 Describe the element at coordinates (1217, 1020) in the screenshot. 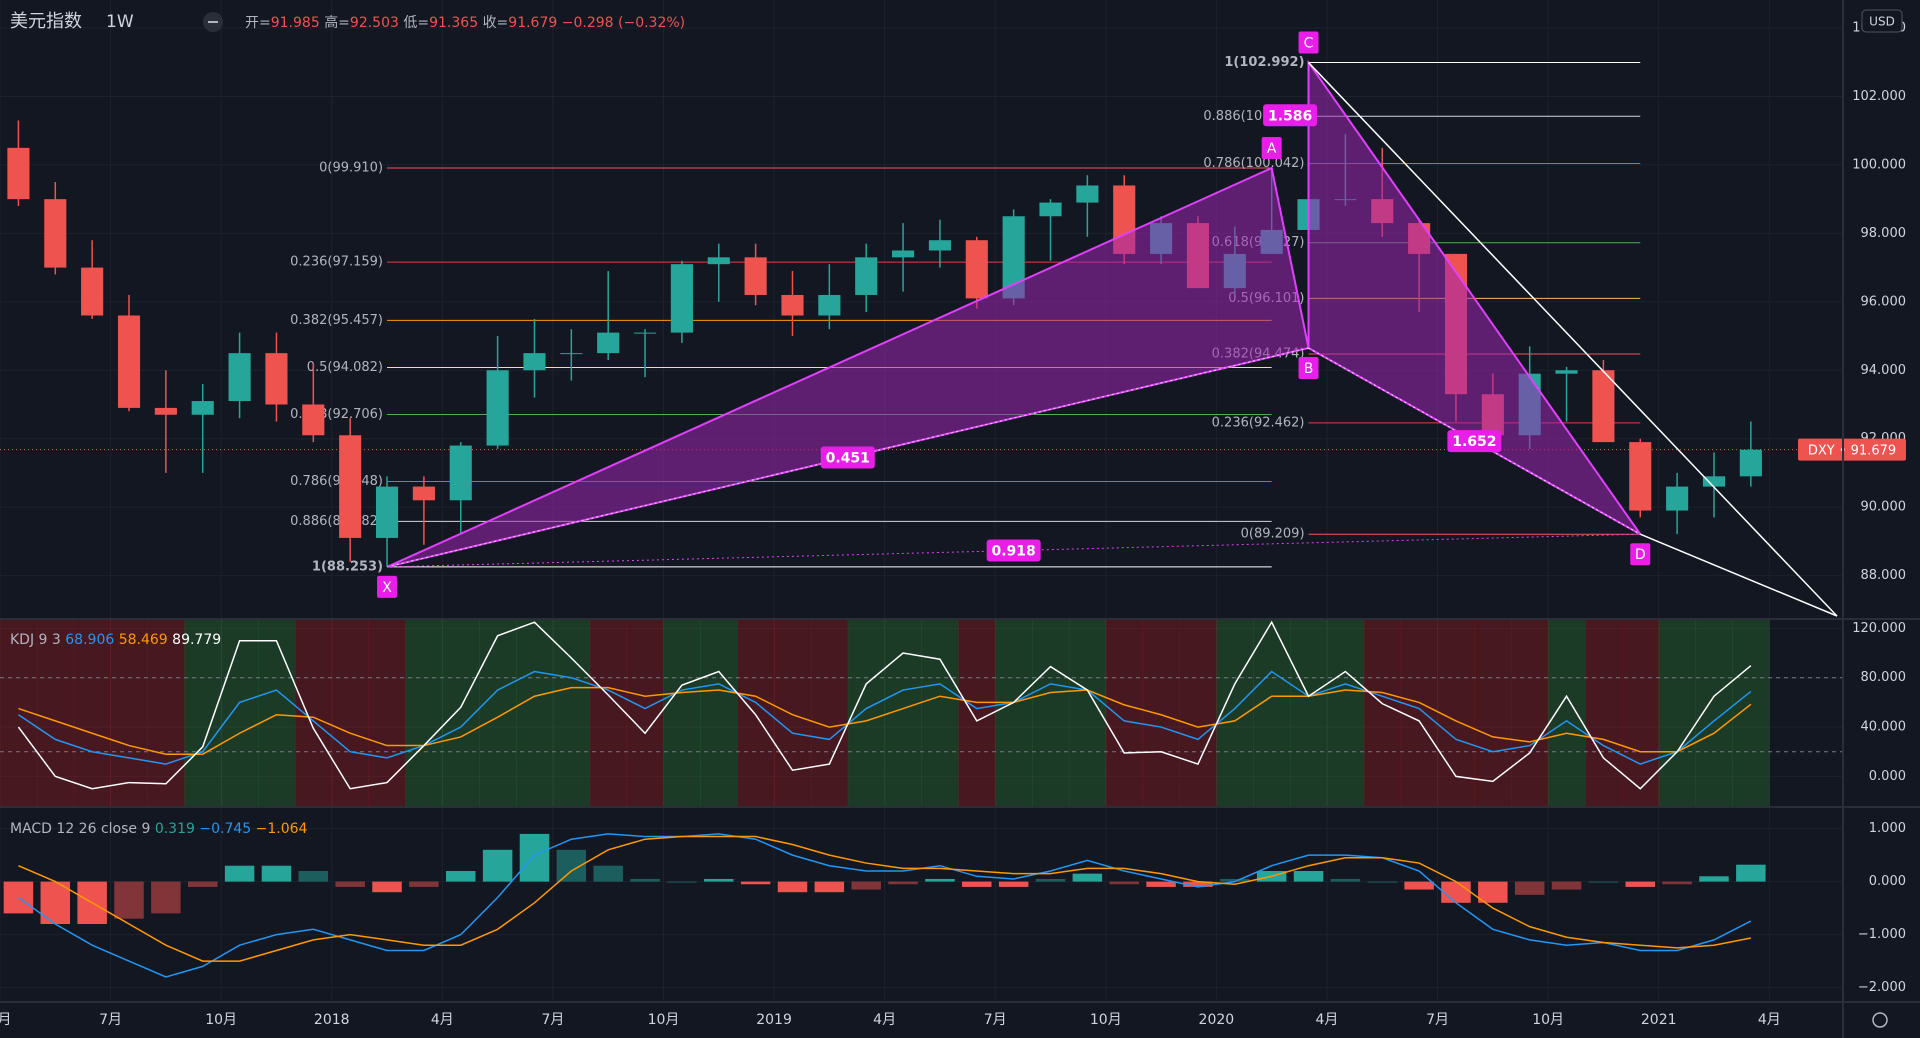

I see `x-tick-label: 2020` at that location.